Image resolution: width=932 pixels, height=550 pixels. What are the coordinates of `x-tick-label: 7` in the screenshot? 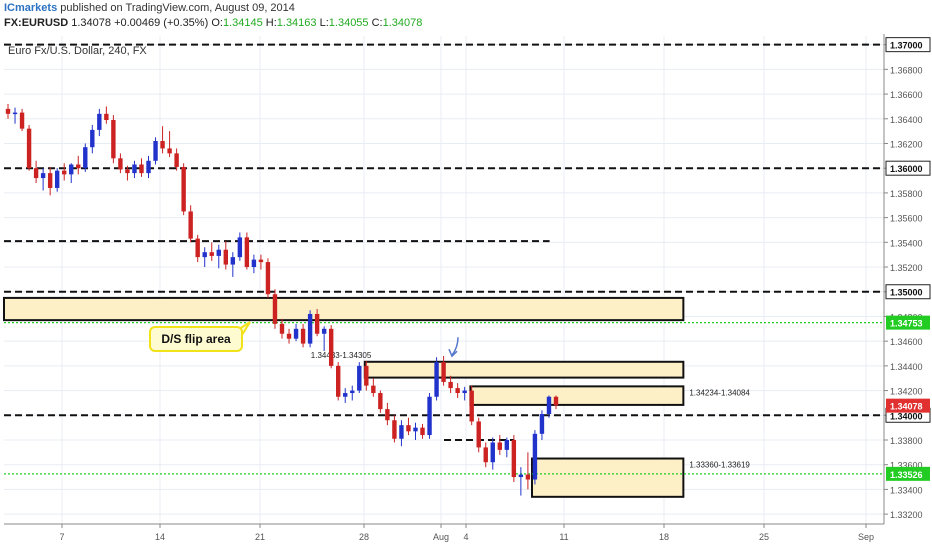 It's located at (61, 537).